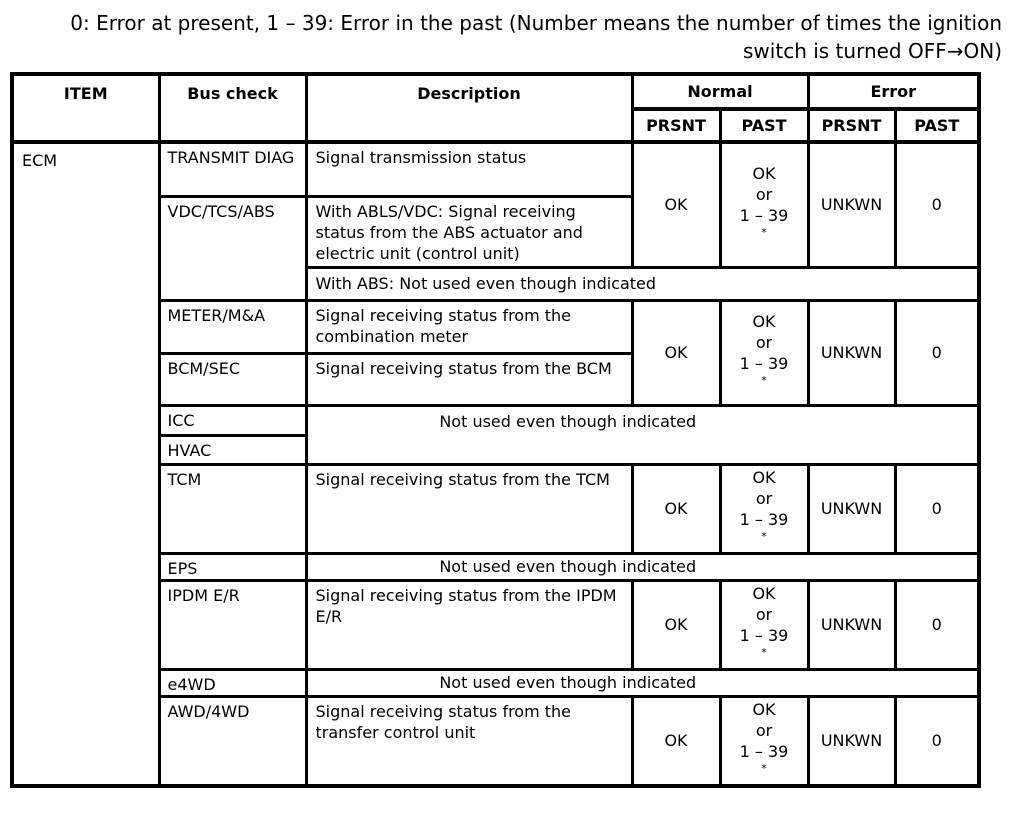 This screenshot has width=1024, height=826. I want to click on table-row: EPS Not used even though indicated, so click(496, 566).